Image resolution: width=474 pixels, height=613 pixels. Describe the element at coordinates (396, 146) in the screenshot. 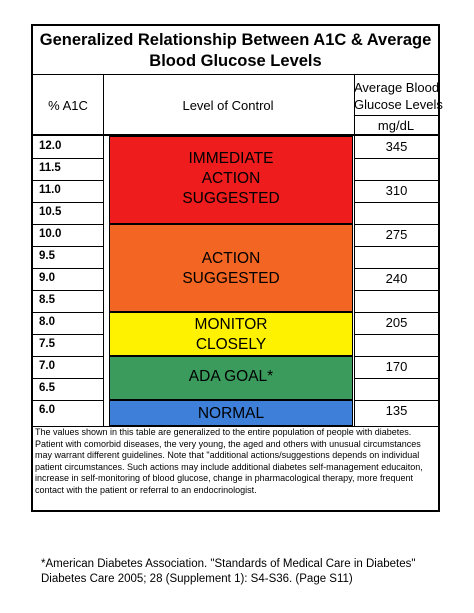

I see `glucose-value: 345` at that location.